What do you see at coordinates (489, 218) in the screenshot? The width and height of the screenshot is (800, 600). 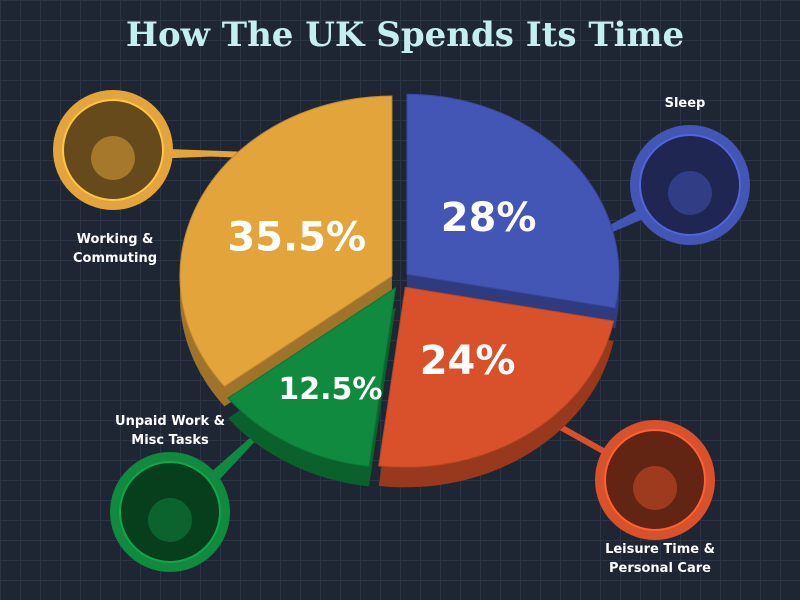 I see `value-label: 28%` at bounding box center [489, 218].